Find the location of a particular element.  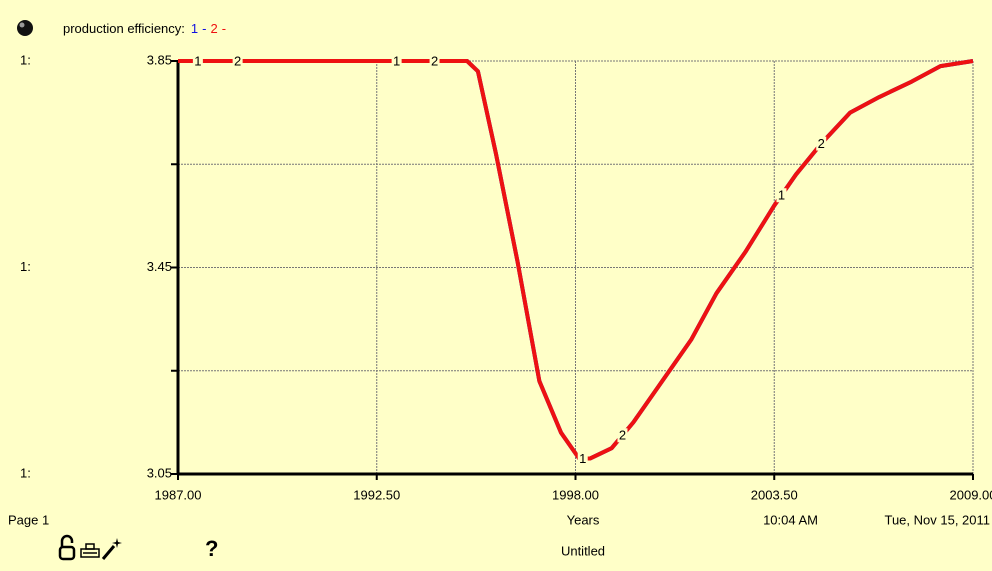

x-tick-label: 1998.00 is located at coordinates (575, 494).